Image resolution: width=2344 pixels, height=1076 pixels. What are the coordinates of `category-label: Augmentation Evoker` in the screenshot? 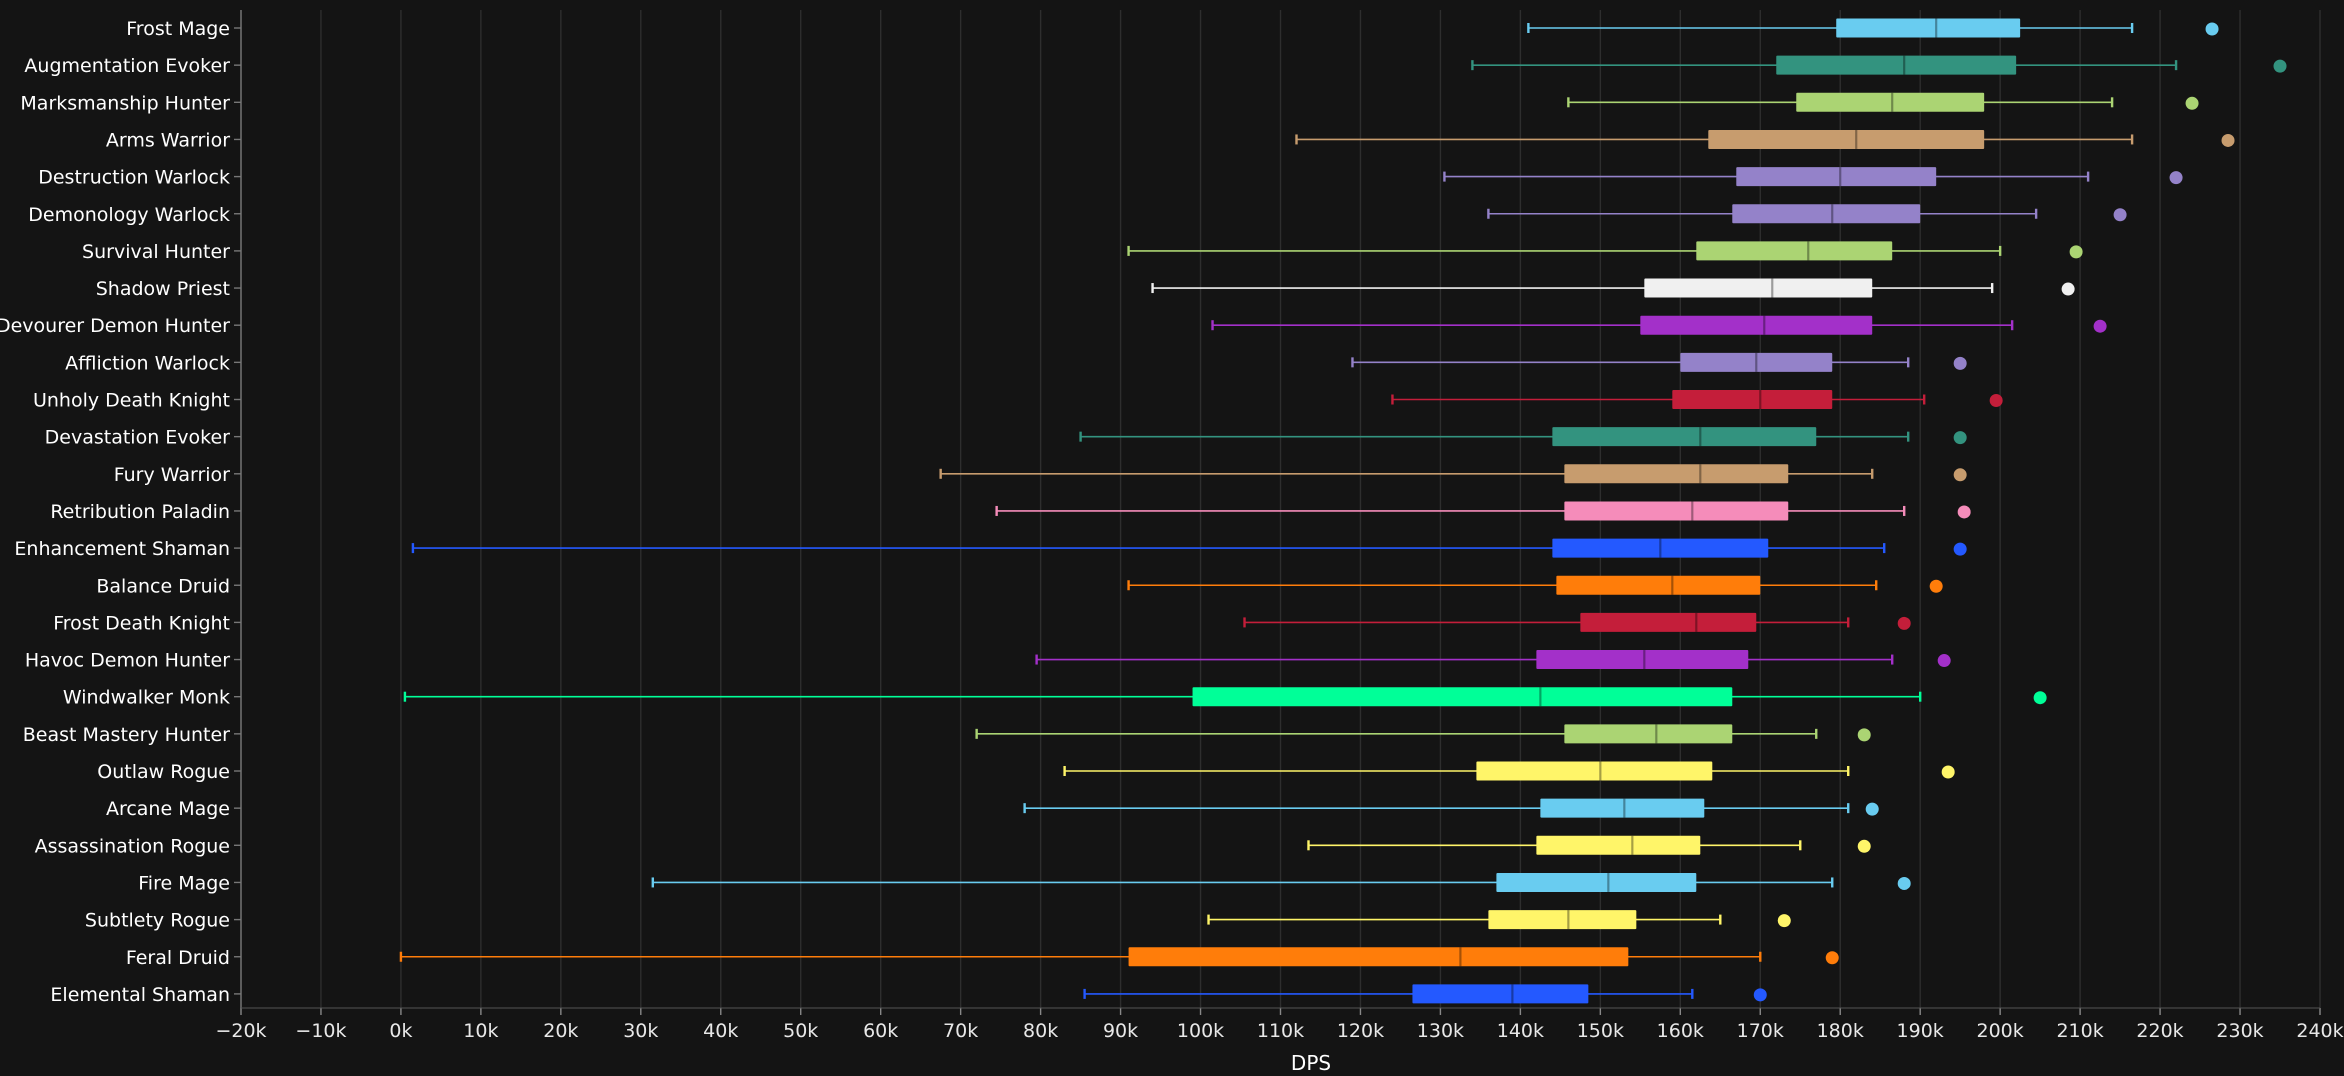 It's located at (127, 66).